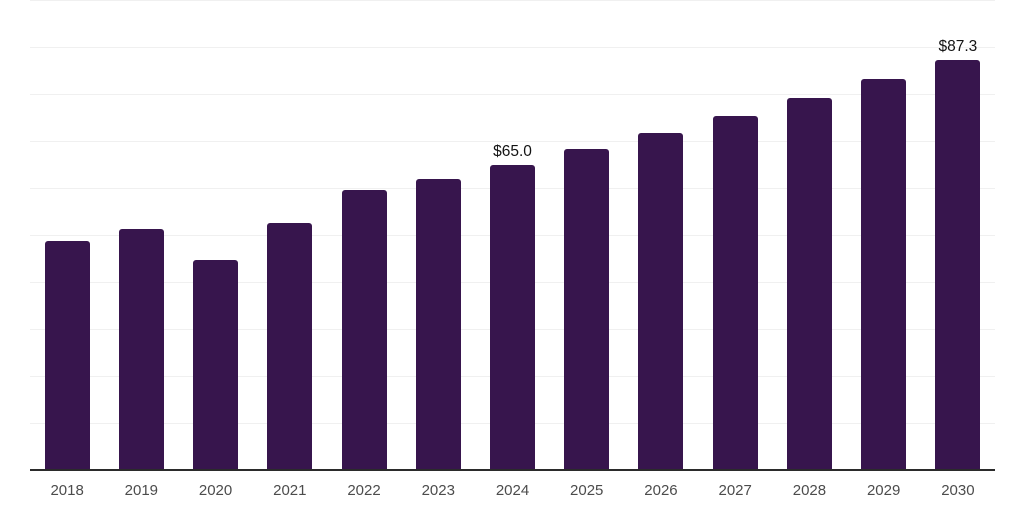 The image size is (1024, 512). Describe the element at coordinates (958, 490) in the screenshot. I see `x-tick-label-2030: 2030` at that location.